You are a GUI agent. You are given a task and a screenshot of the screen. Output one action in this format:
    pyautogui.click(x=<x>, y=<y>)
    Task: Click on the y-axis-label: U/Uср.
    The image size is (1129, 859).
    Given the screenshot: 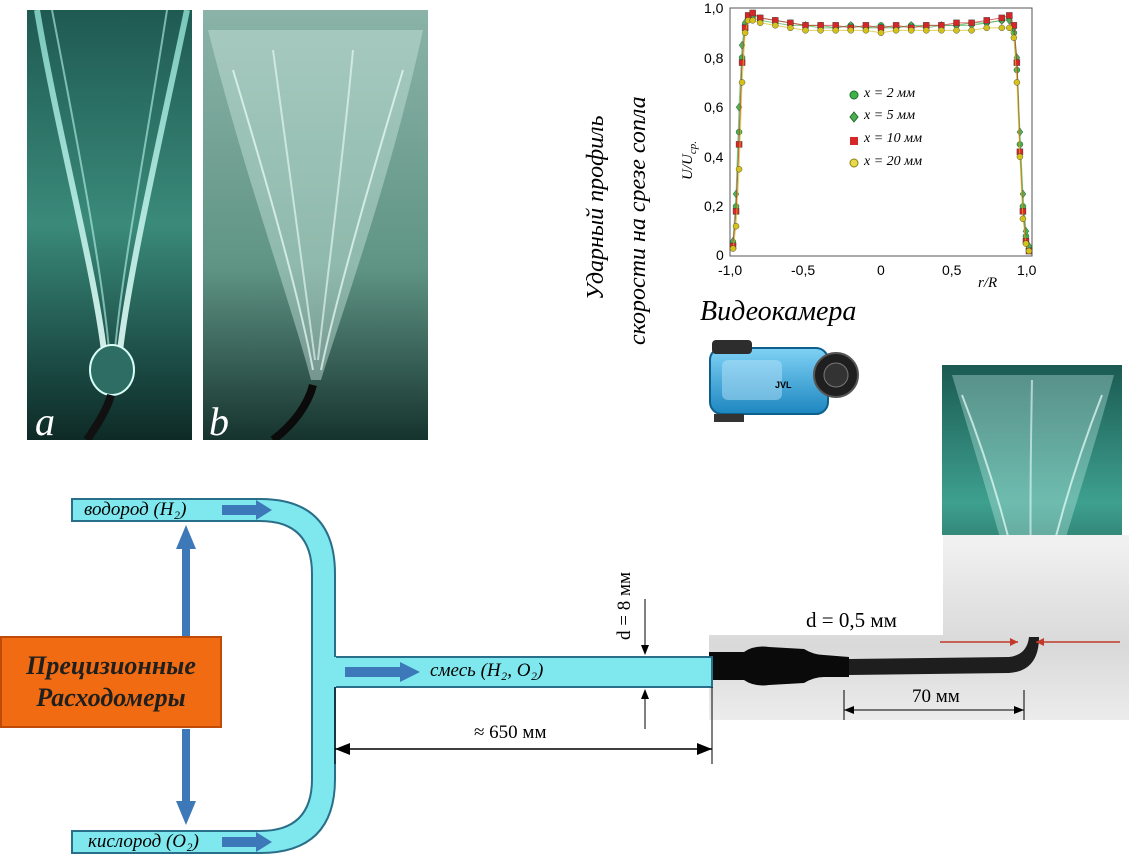 What is the action you would take?
    pyautogui.click(x=689, y=160)
    